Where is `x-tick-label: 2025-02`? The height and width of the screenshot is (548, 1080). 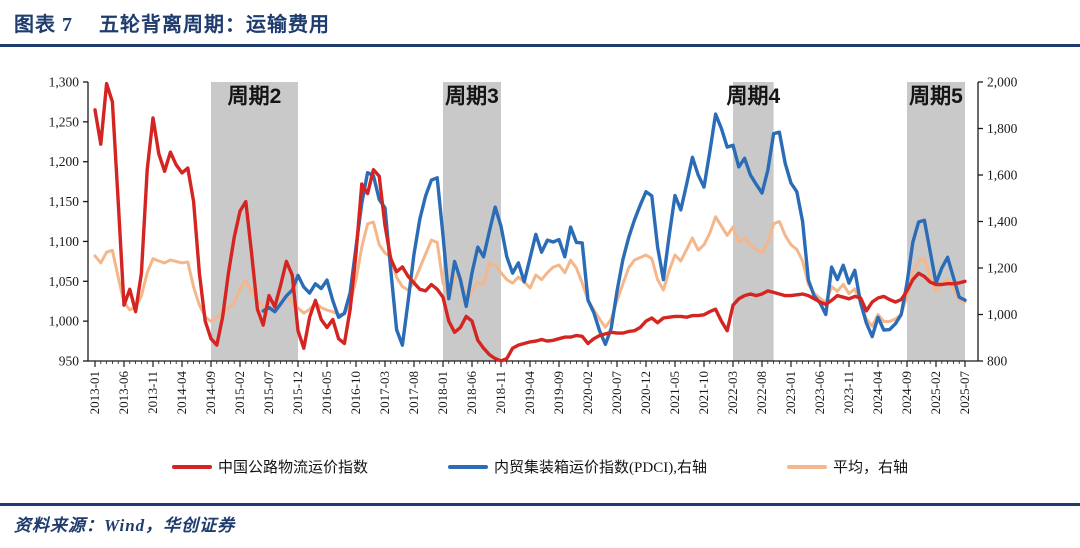
x-tick-label: 2025-02 is located at coordinates (935, 392).